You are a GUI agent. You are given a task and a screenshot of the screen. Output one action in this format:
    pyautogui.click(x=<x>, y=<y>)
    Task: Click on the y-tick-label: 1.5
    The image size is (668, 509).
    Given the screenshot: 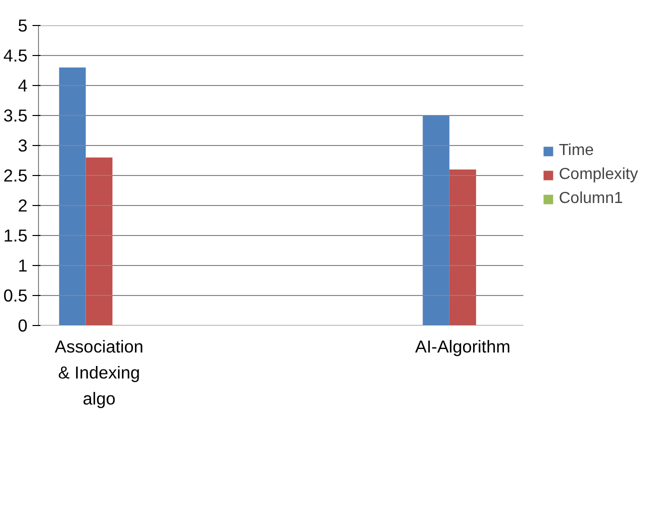 What is the action you would take?
    pyautogui.click(x=15, y=236)
    